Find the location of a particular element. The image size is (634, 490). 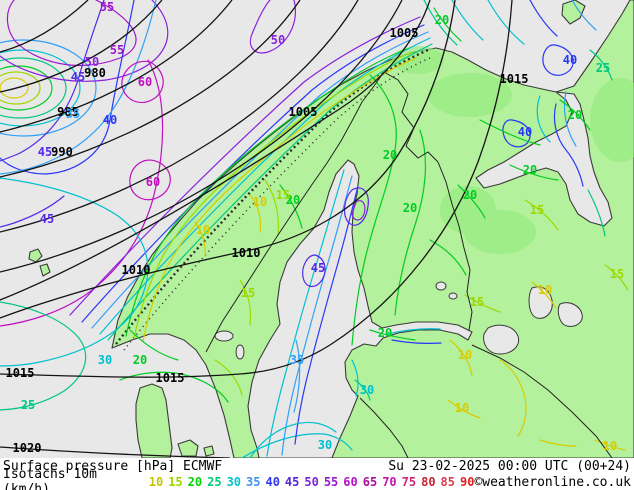

scale-value-50: 50 is located at coordinates (311, 482).